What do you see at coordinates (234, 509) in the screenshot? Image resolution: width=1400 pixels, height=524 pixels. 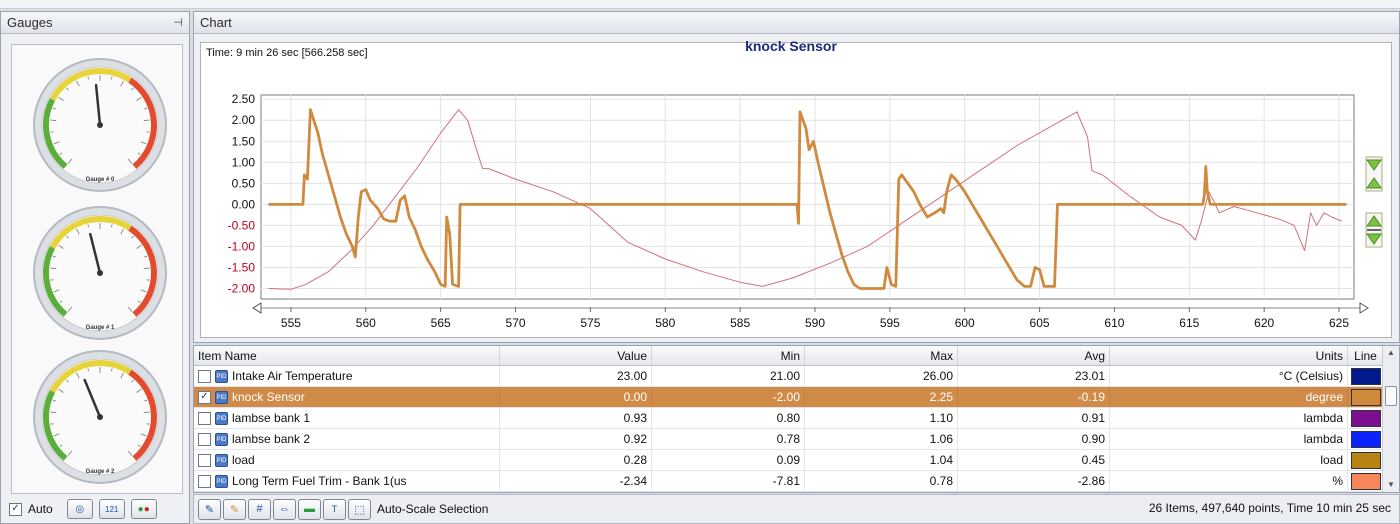 I see `edit-color-button: ✎` at bounding box center [234, 509].